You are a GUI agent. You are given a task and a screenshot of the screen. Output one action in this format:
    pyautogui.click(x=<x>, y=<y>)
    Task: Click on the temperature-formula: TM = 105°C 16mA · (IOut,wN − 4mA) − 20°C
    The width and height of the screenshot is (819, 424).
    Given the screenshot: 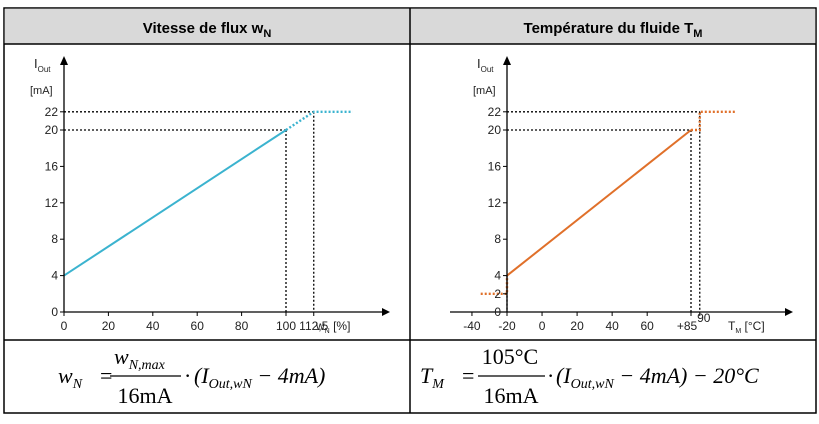 What is the action you would take?
    pyautogui.click(x=589, y=376)
    